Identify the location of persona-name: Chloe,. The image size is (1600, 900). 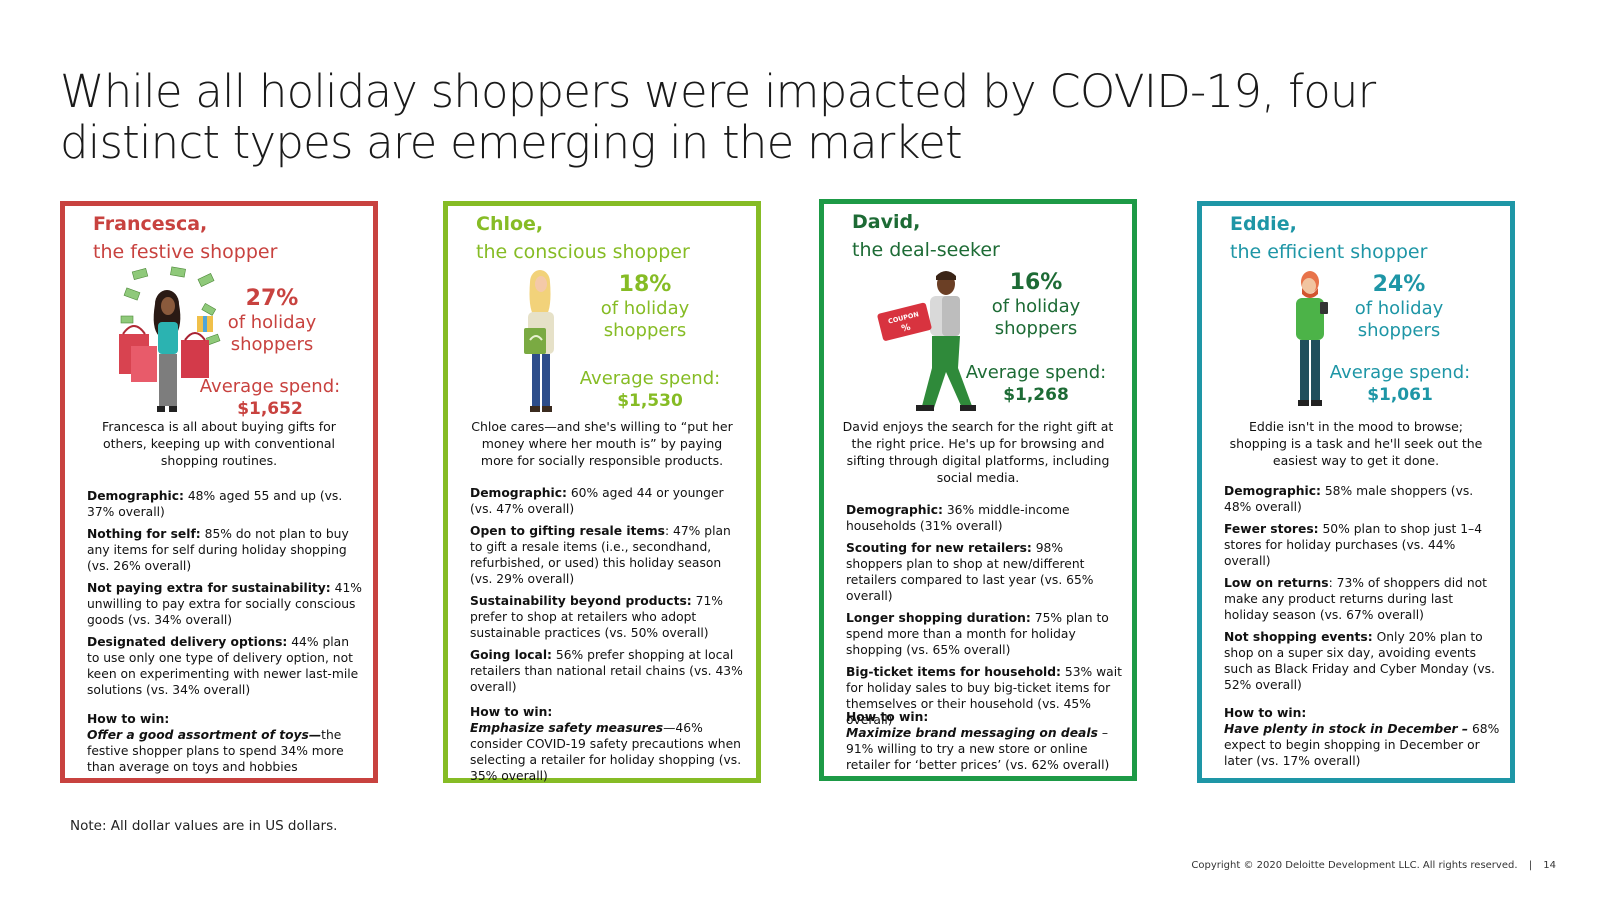
(510, 224).